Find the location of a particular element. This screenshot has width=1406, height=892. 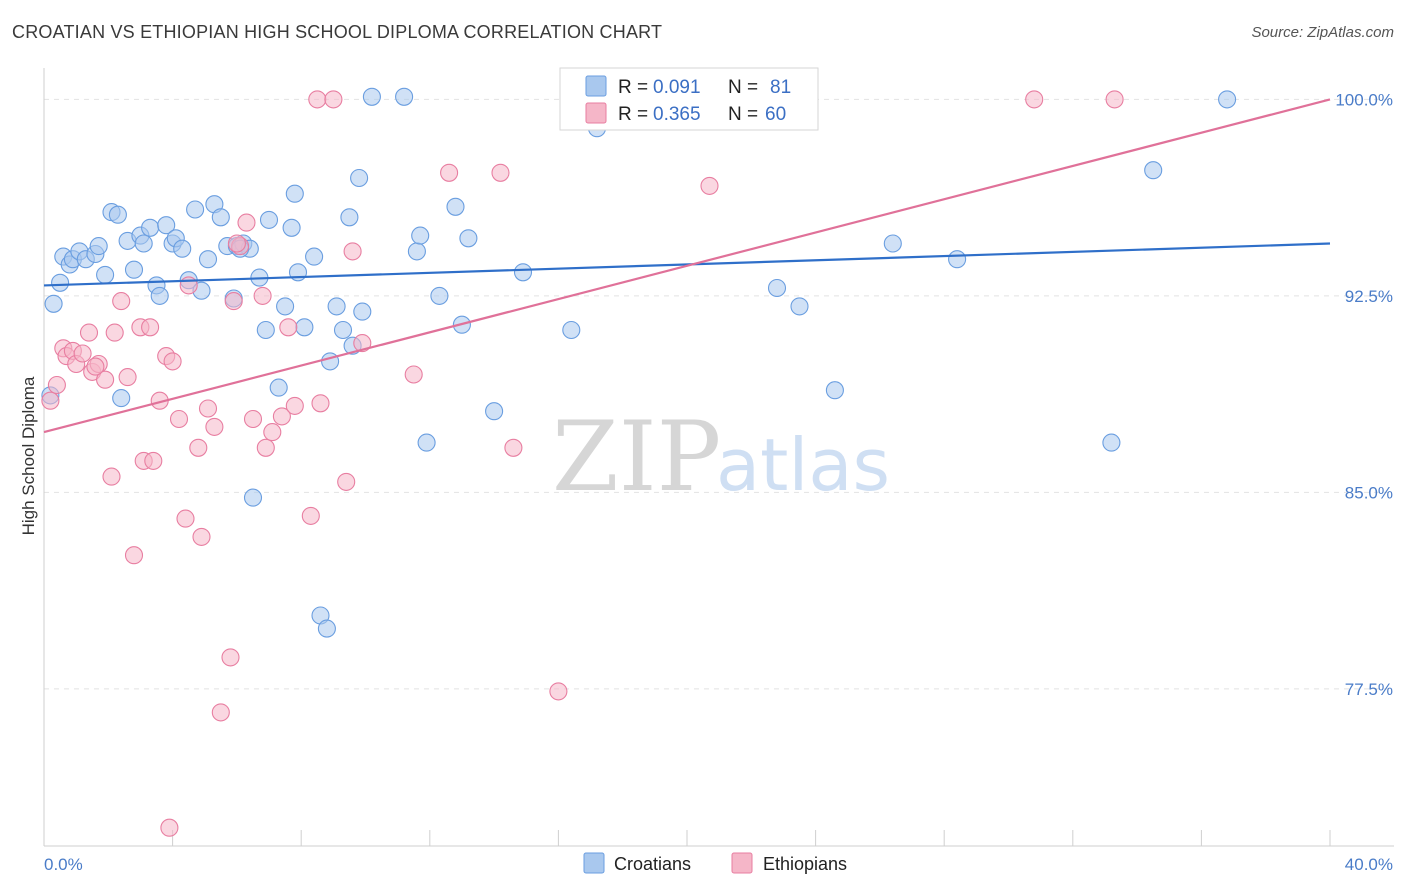

x-tick-label: 40.0% is located at coordinates (1369, 864).